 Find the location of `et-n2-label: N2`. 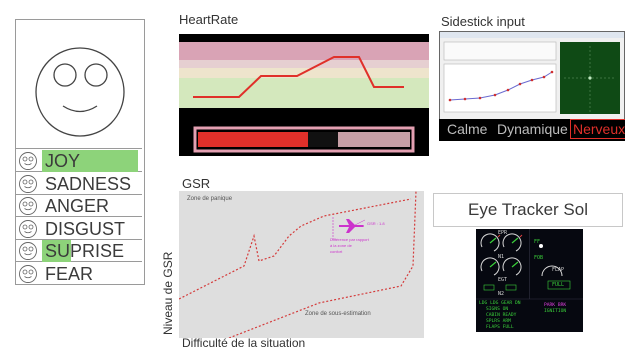

et-n2-label: N2 is located at coordinates (501, 294).